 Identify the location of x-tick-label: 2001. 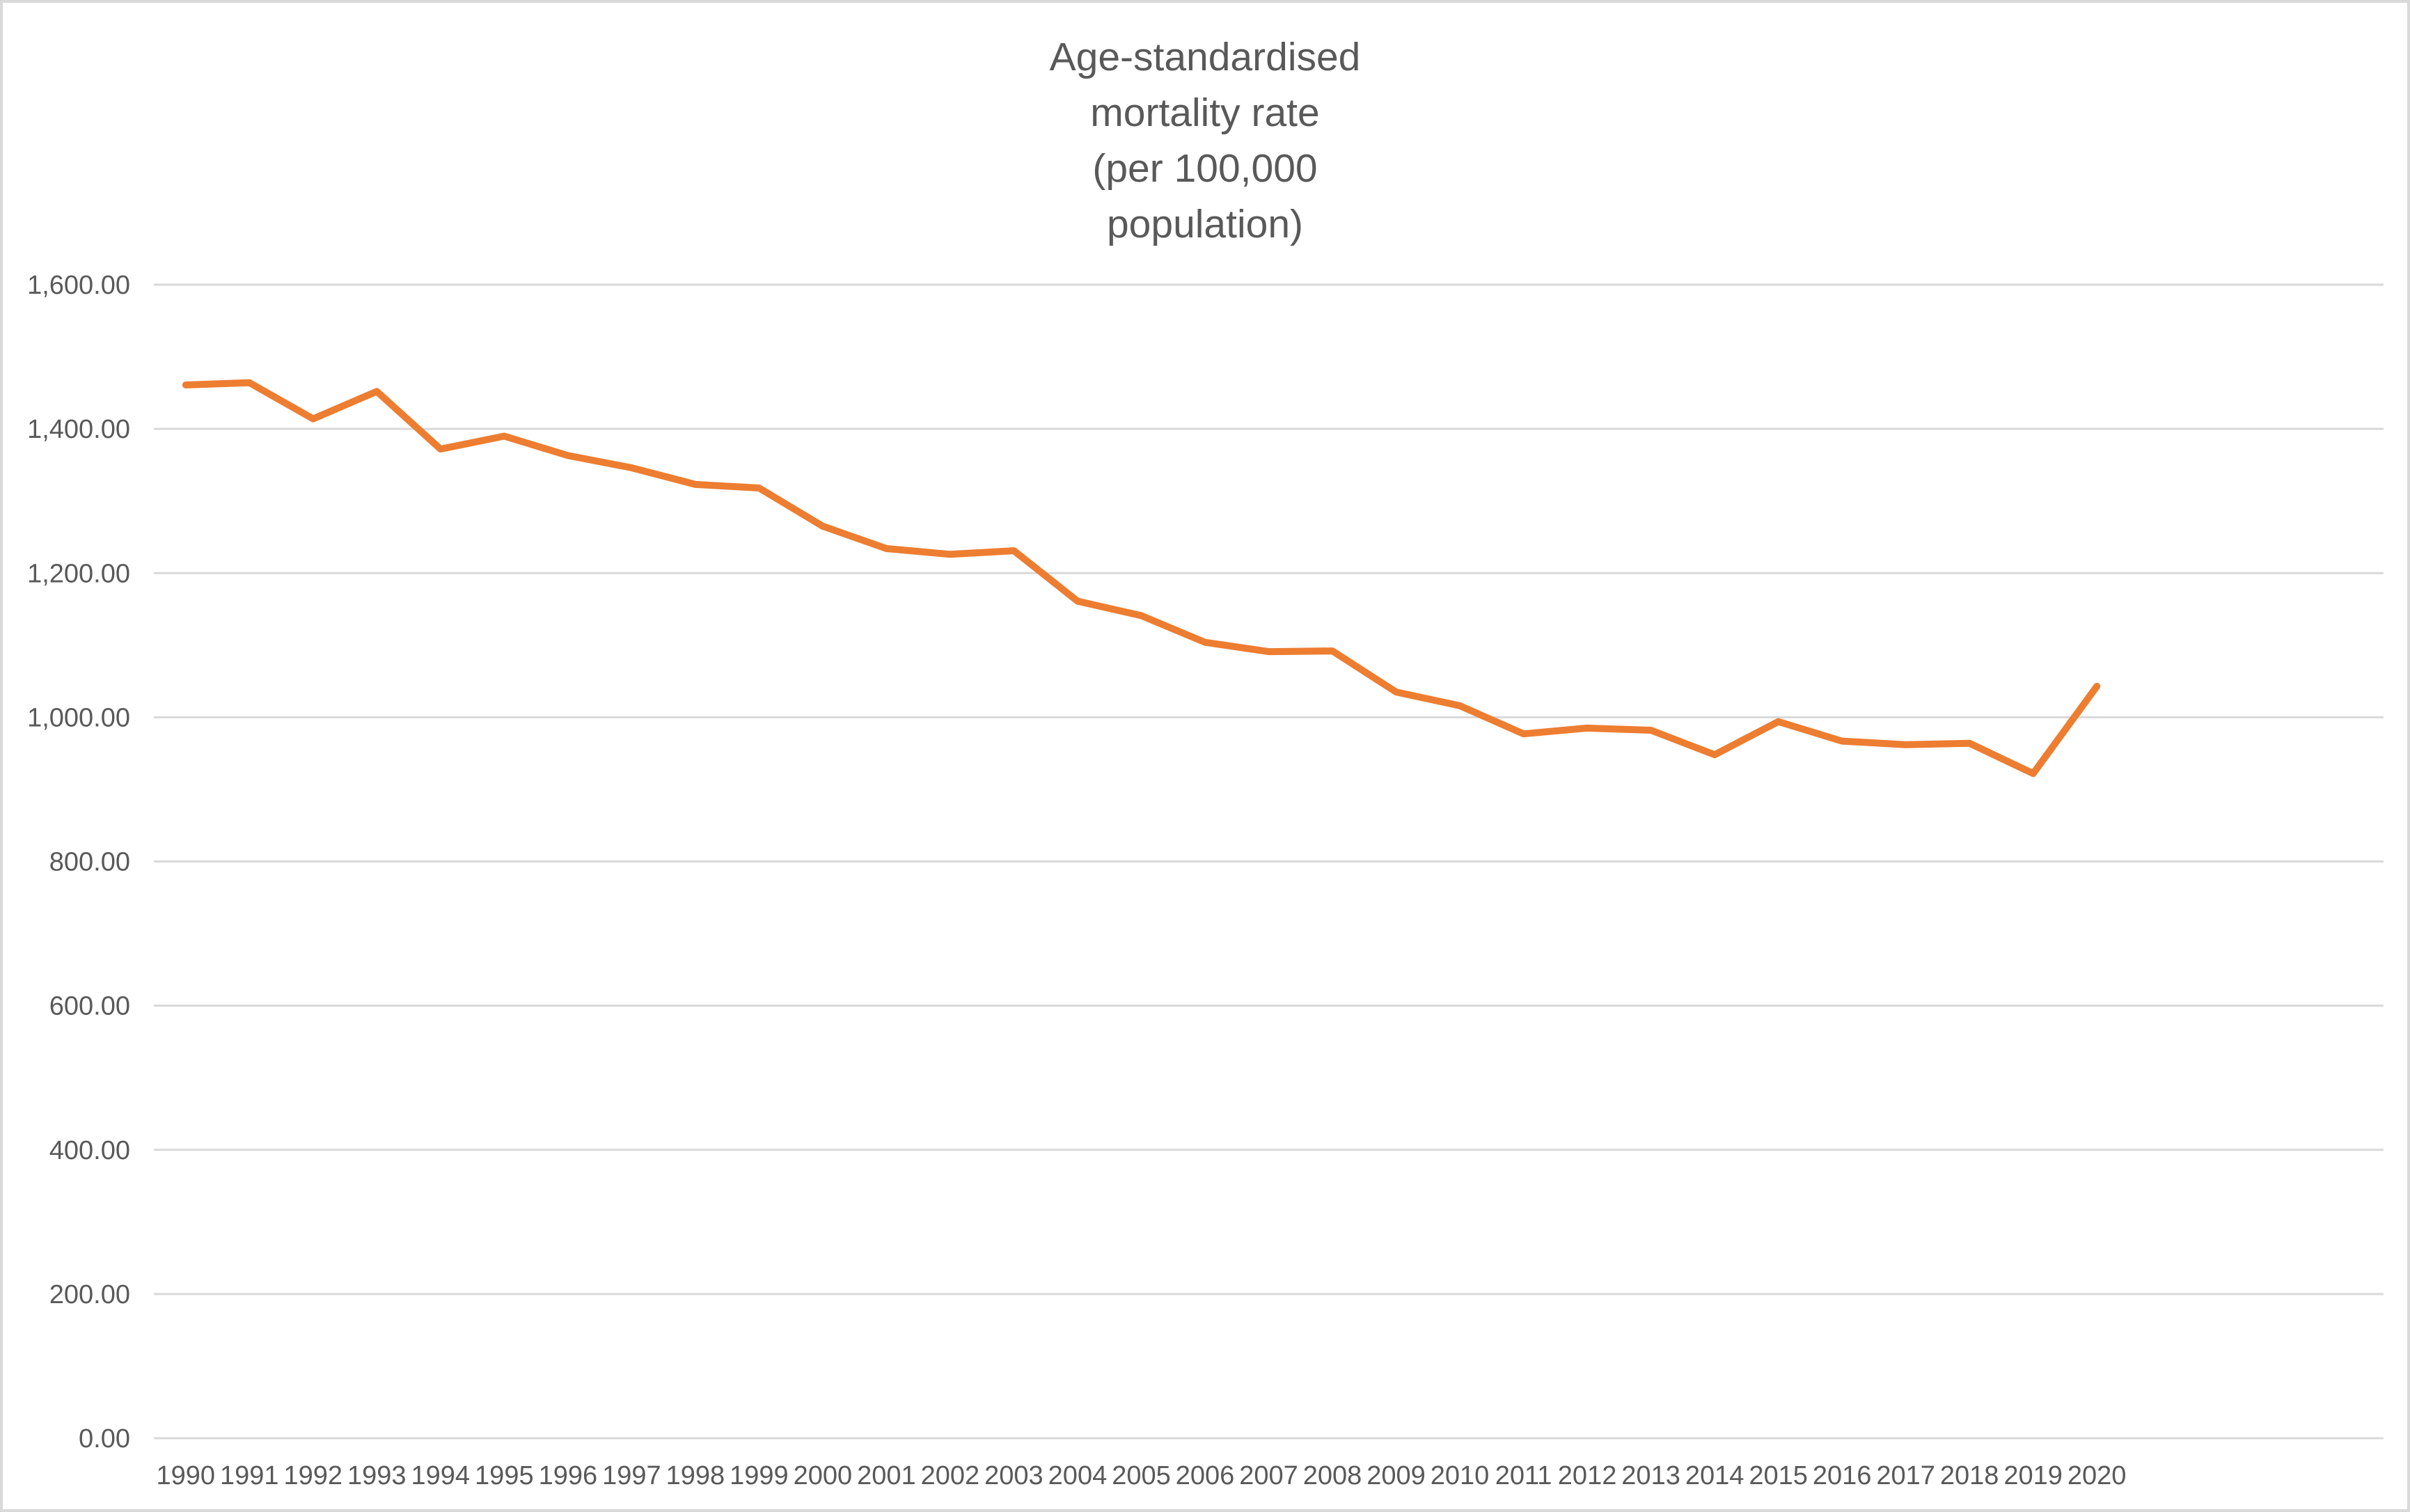
(886, 1475).